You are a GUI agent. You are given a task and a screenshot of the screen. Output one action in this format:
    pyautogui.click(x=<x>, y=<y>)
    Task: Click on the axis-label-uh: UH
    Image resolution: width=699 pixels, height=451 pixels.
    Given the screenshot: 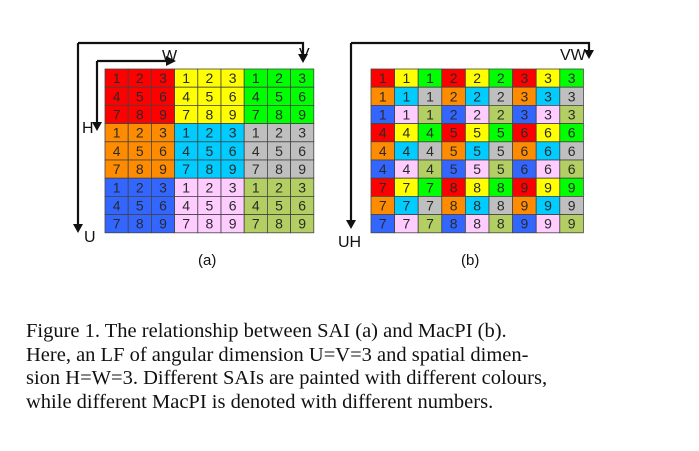 What is the action you would take?
    pyautogui.click(x=349, y=242)
    